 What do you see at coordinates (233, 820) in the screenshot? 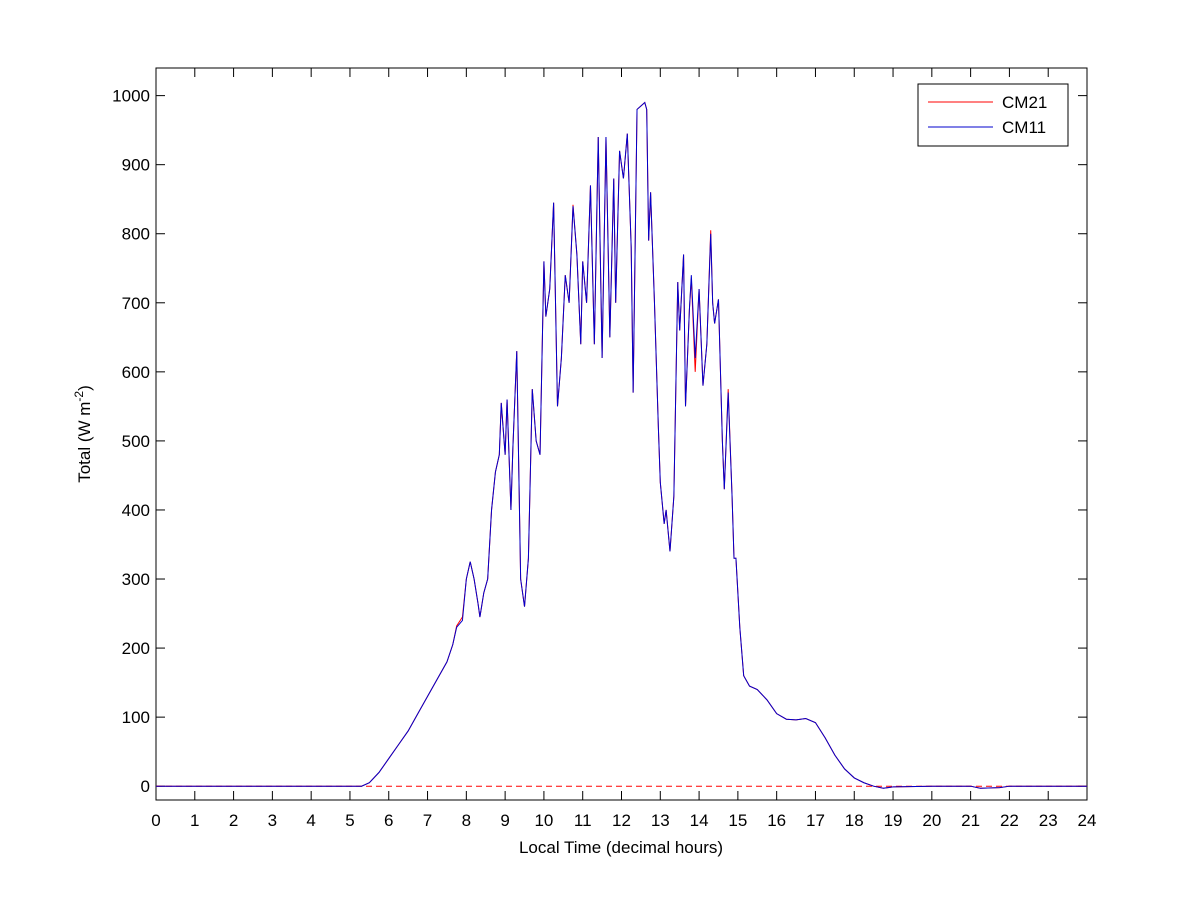
I see `x-tick-label: 2` at bounding box center [233, 820].